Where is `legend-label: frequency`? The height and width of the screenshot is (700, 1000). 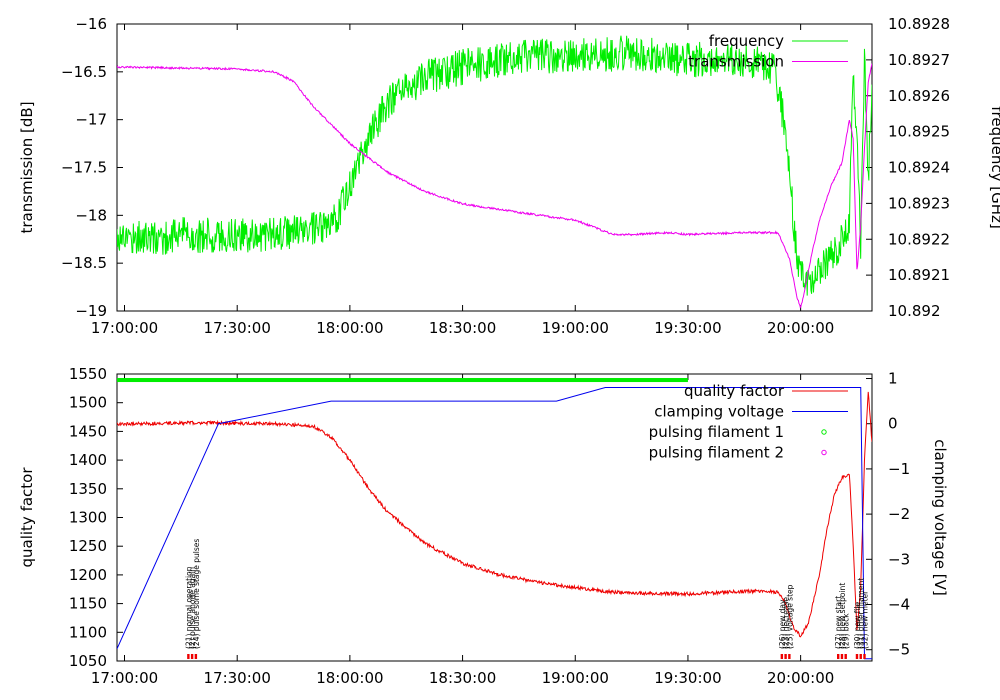
legend-label: frequency is located at coordinates (746, 41).